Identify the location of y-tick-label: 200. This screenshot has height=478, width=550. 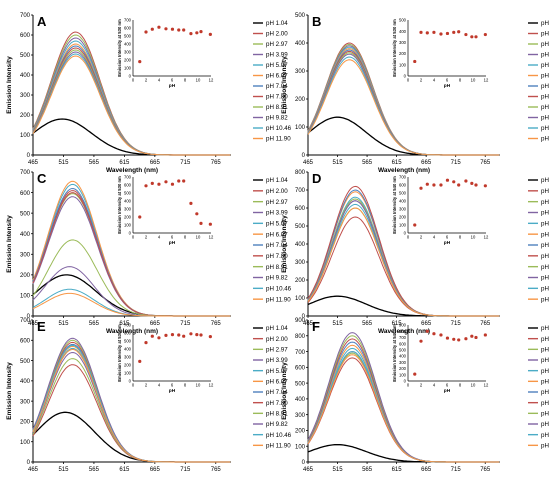
(300, 432).